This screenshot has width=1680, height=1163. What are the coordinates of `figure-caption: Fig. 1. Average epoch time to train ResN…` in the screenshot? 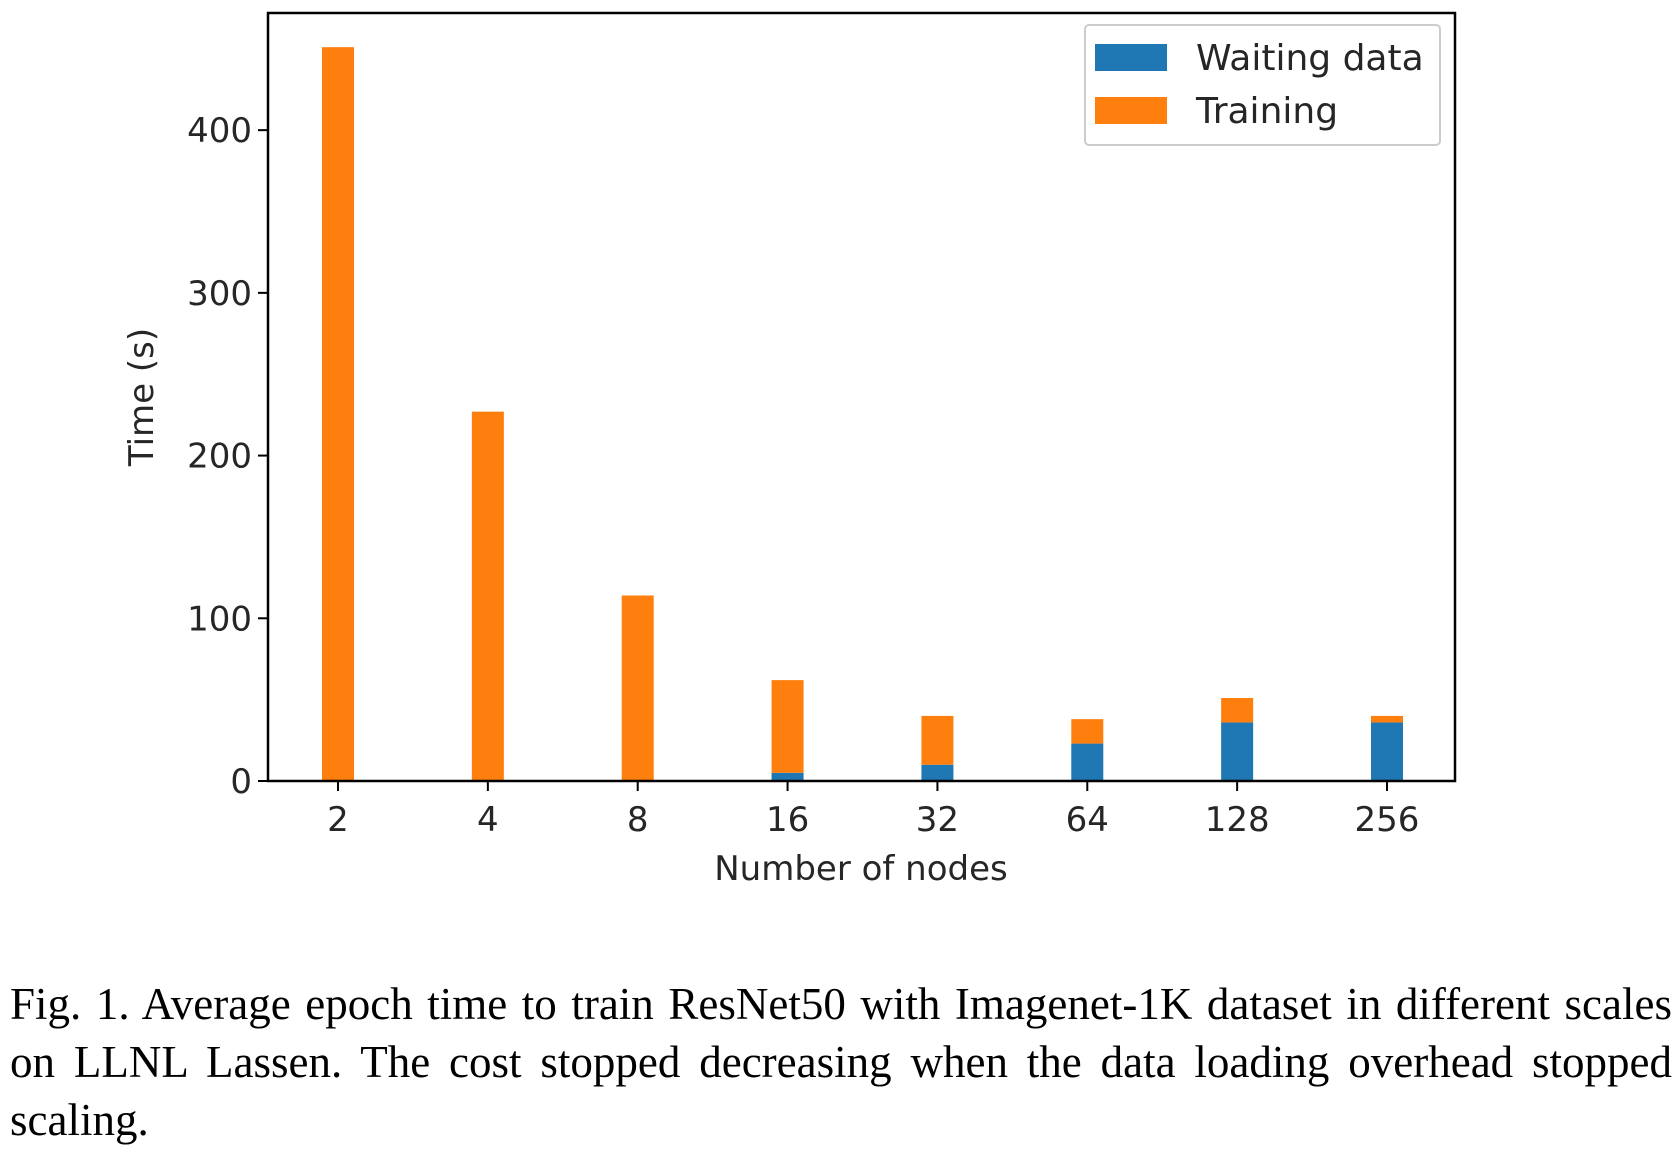 It's located at (841, 1062).